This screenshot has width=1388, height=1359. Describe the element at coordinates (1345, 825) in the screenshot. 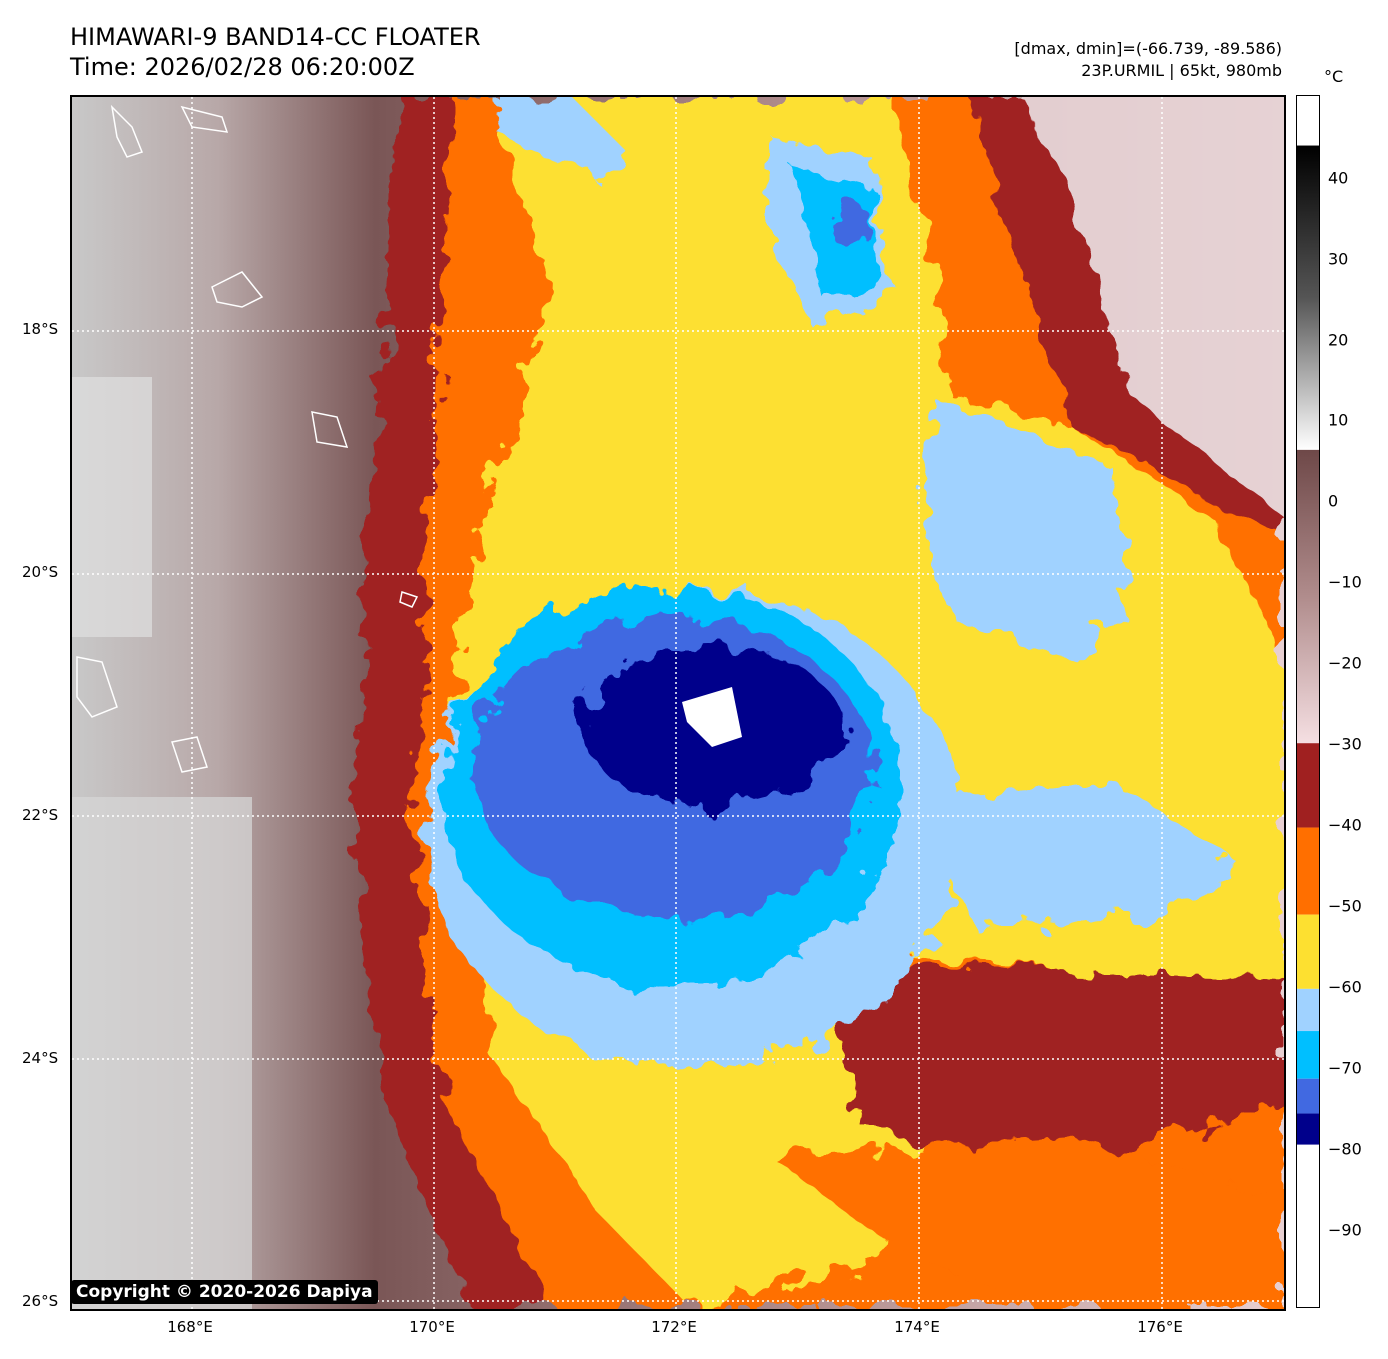

I see `colorbar-tick-minus40: −40` at that location.